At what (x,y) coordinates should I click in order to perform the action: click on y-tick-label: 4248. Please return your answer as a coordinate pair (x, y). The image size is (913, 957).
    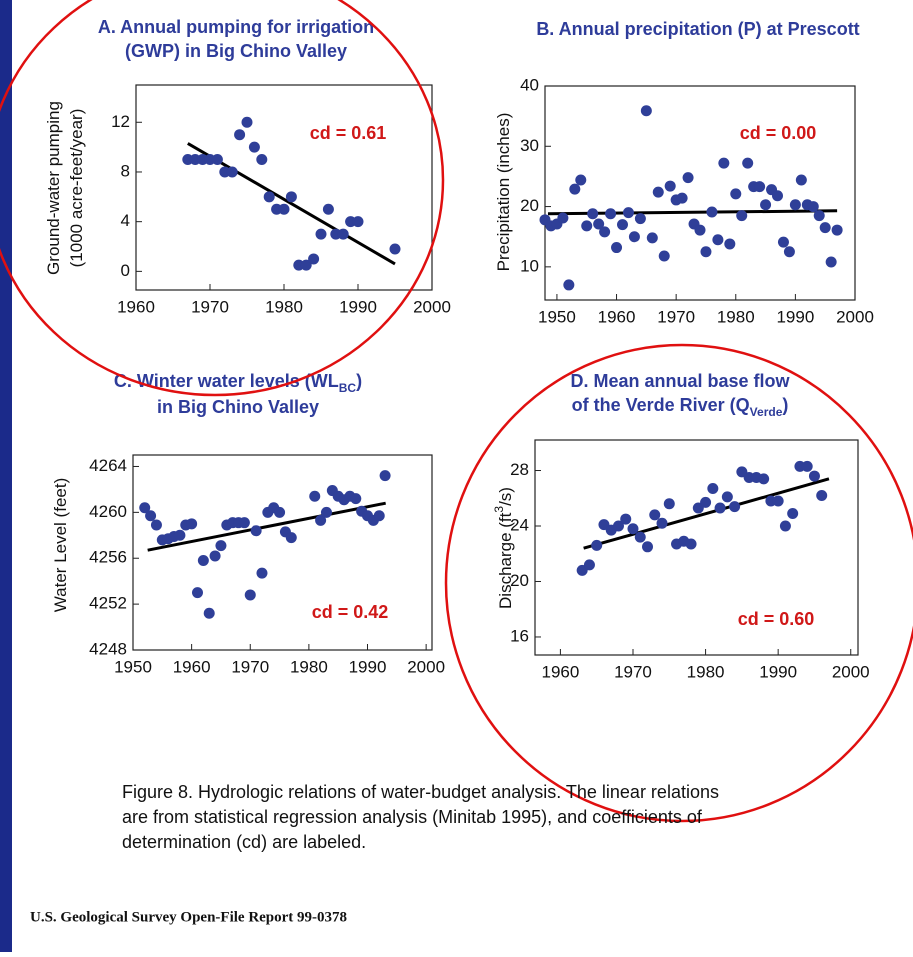
    Looking at the image, I should click on (108, 648).